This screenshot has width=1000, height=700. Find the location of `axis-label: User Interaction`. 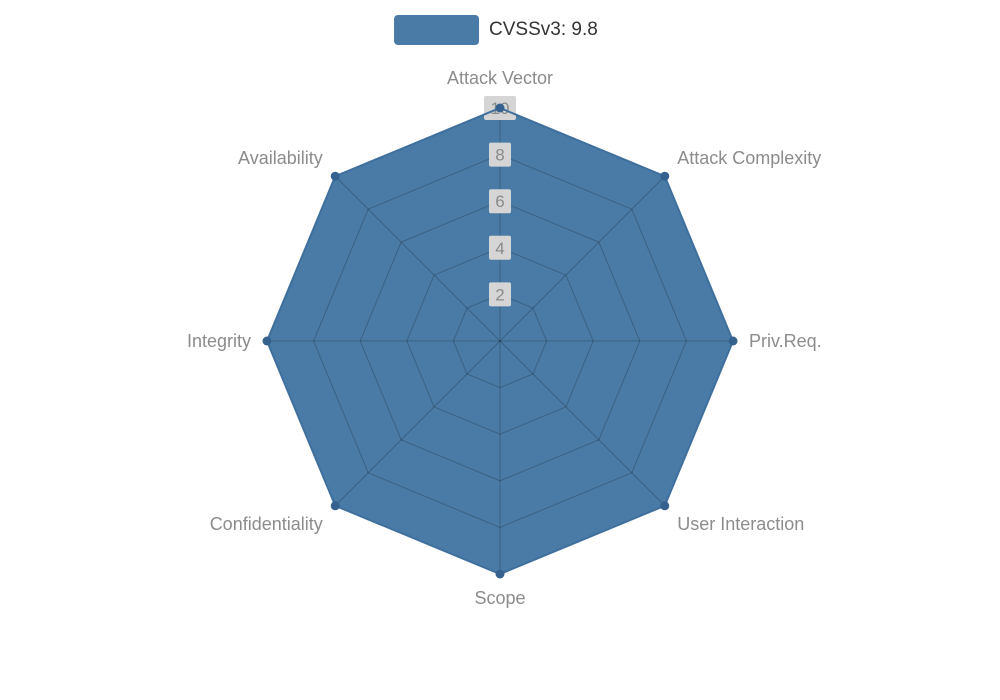

axis-label: User Interaction is located at coordinates (740, 524).